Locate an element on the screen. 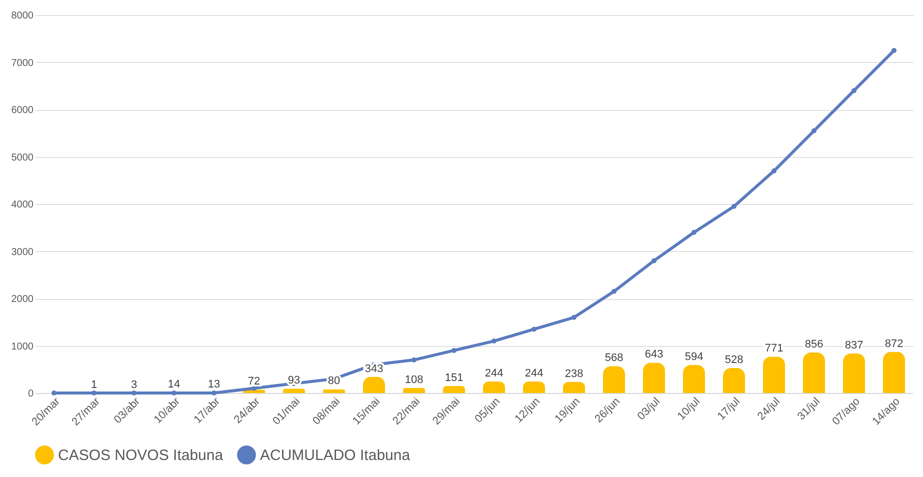 This screenshot has width=923, height=477. data-label: 1 is located at coordinates (94, 384).